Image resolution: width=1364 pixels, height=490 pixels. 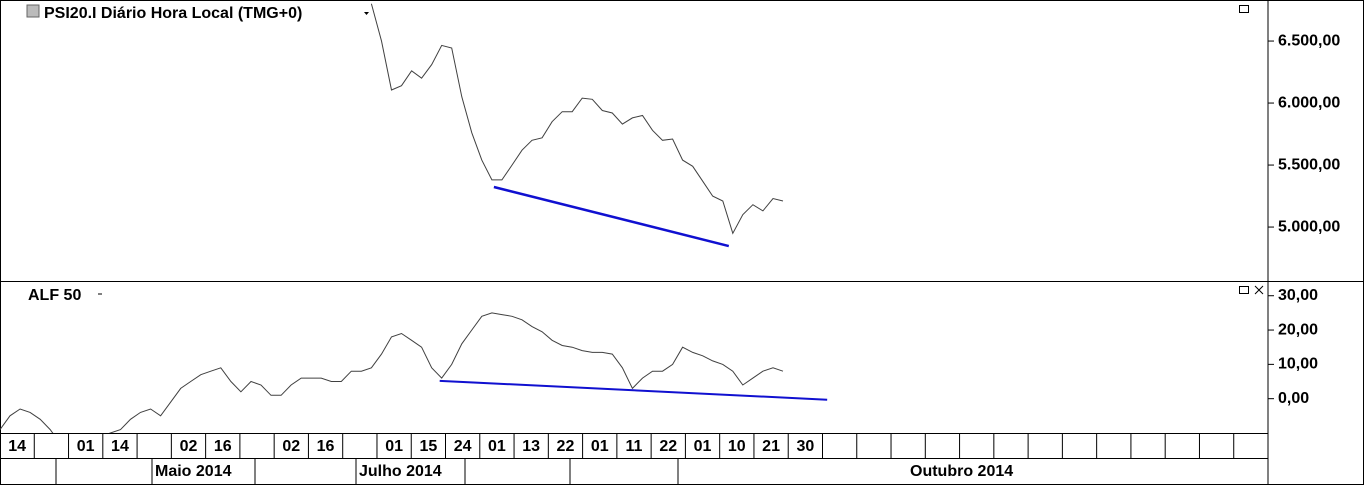 What do you see at coordinates (805, 446) in the screenshot?
I see `x-tick-label: 30` at bounding box center [805, 446].